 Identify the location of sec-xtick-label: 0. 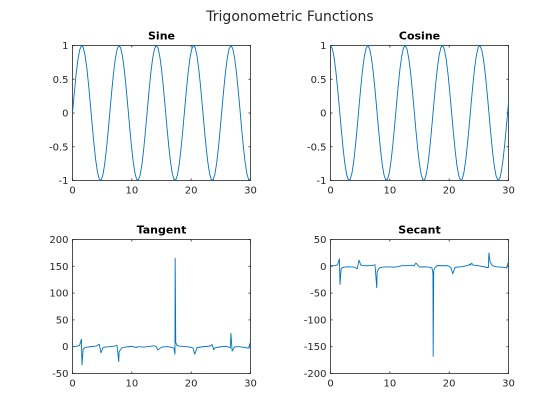
(330, 384).